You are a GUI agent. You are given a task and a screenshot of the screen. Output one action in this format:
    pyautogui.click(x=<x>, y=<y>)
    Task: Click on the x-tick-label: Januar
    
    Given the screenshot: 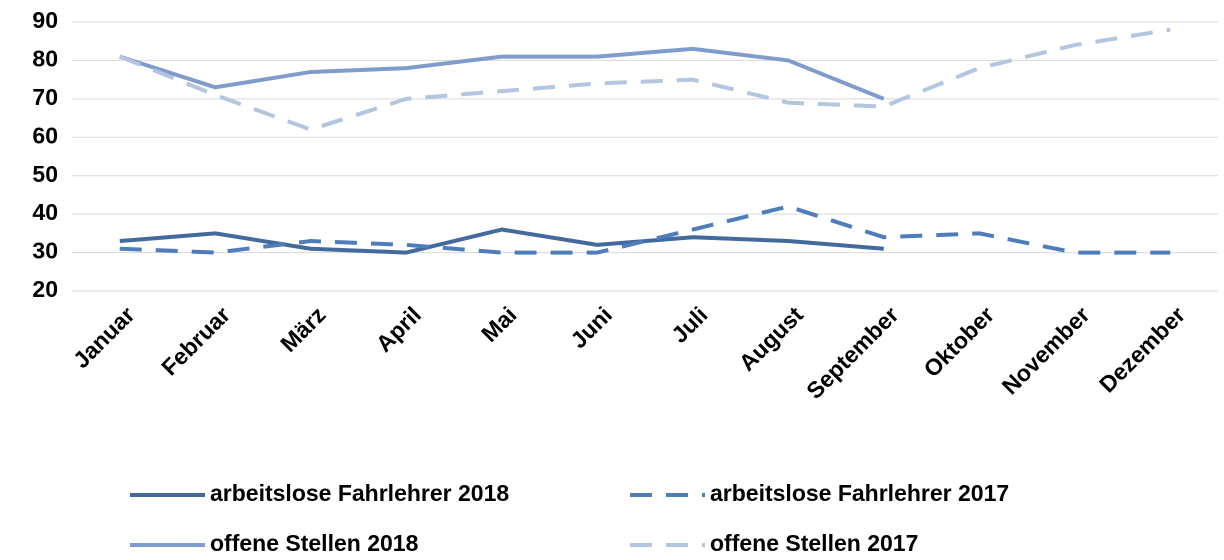 What is the action you would take?
    pyautogui.click(x=104, y=337)
    